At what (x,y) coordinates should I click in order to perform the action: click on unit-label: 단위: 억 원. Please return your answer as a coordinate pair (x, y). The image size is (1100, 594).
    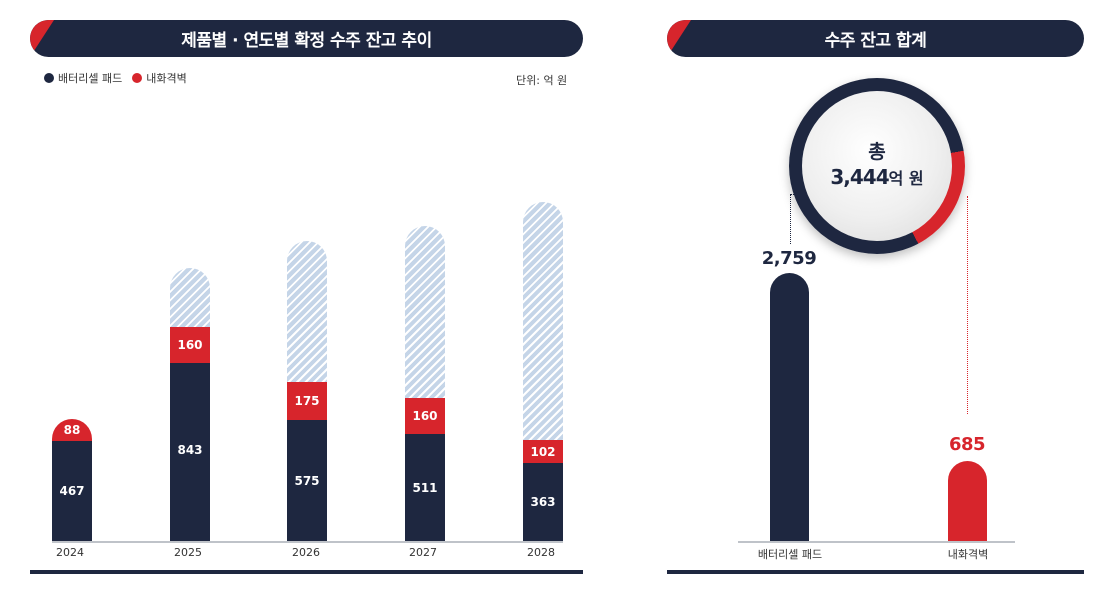
    Looking at the image, I should click on (542, 80).